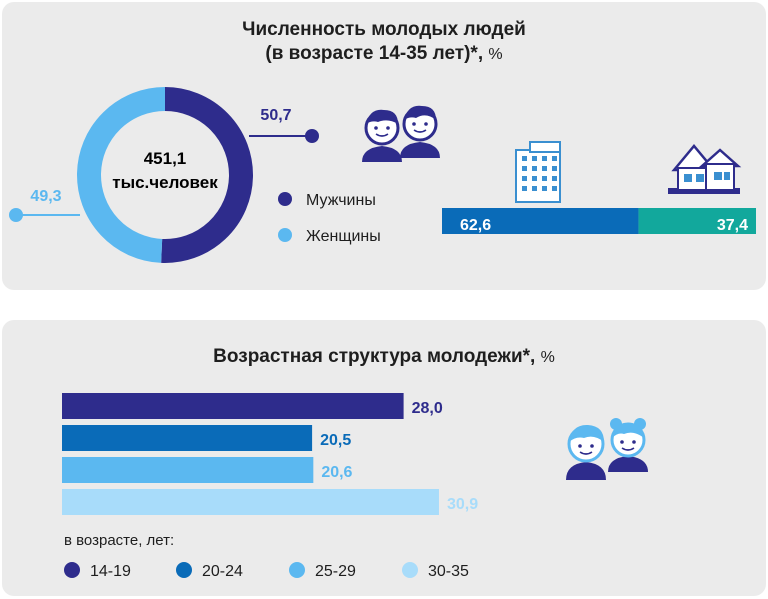  Describe the element at coordinates (284, 136) in the screenshot. I see `male-leader` at that location.